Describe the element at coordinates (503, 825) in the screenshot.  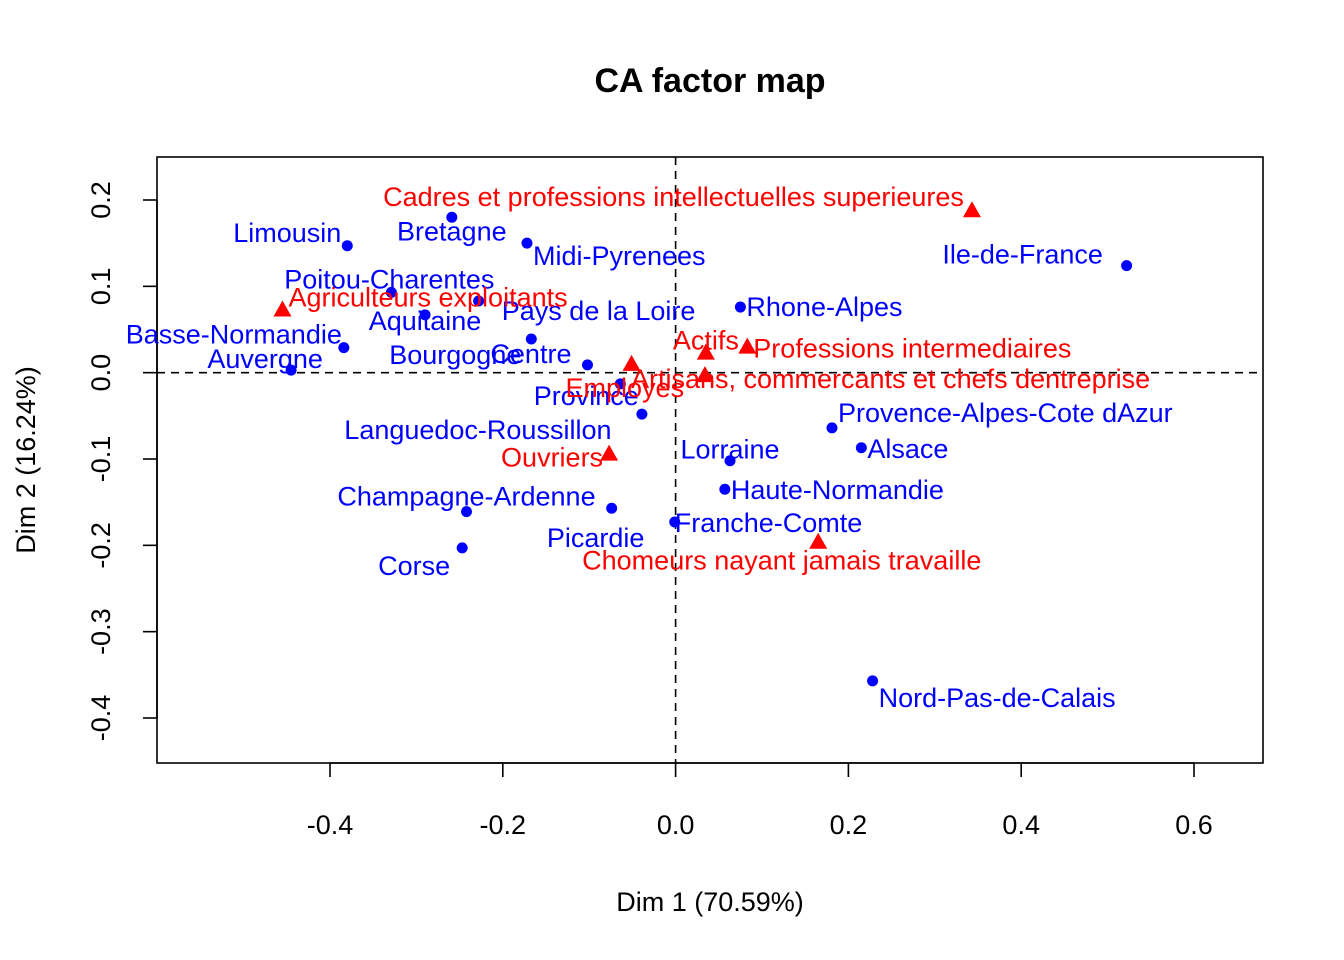
I see `x-tick-label: -0.2` at that location.